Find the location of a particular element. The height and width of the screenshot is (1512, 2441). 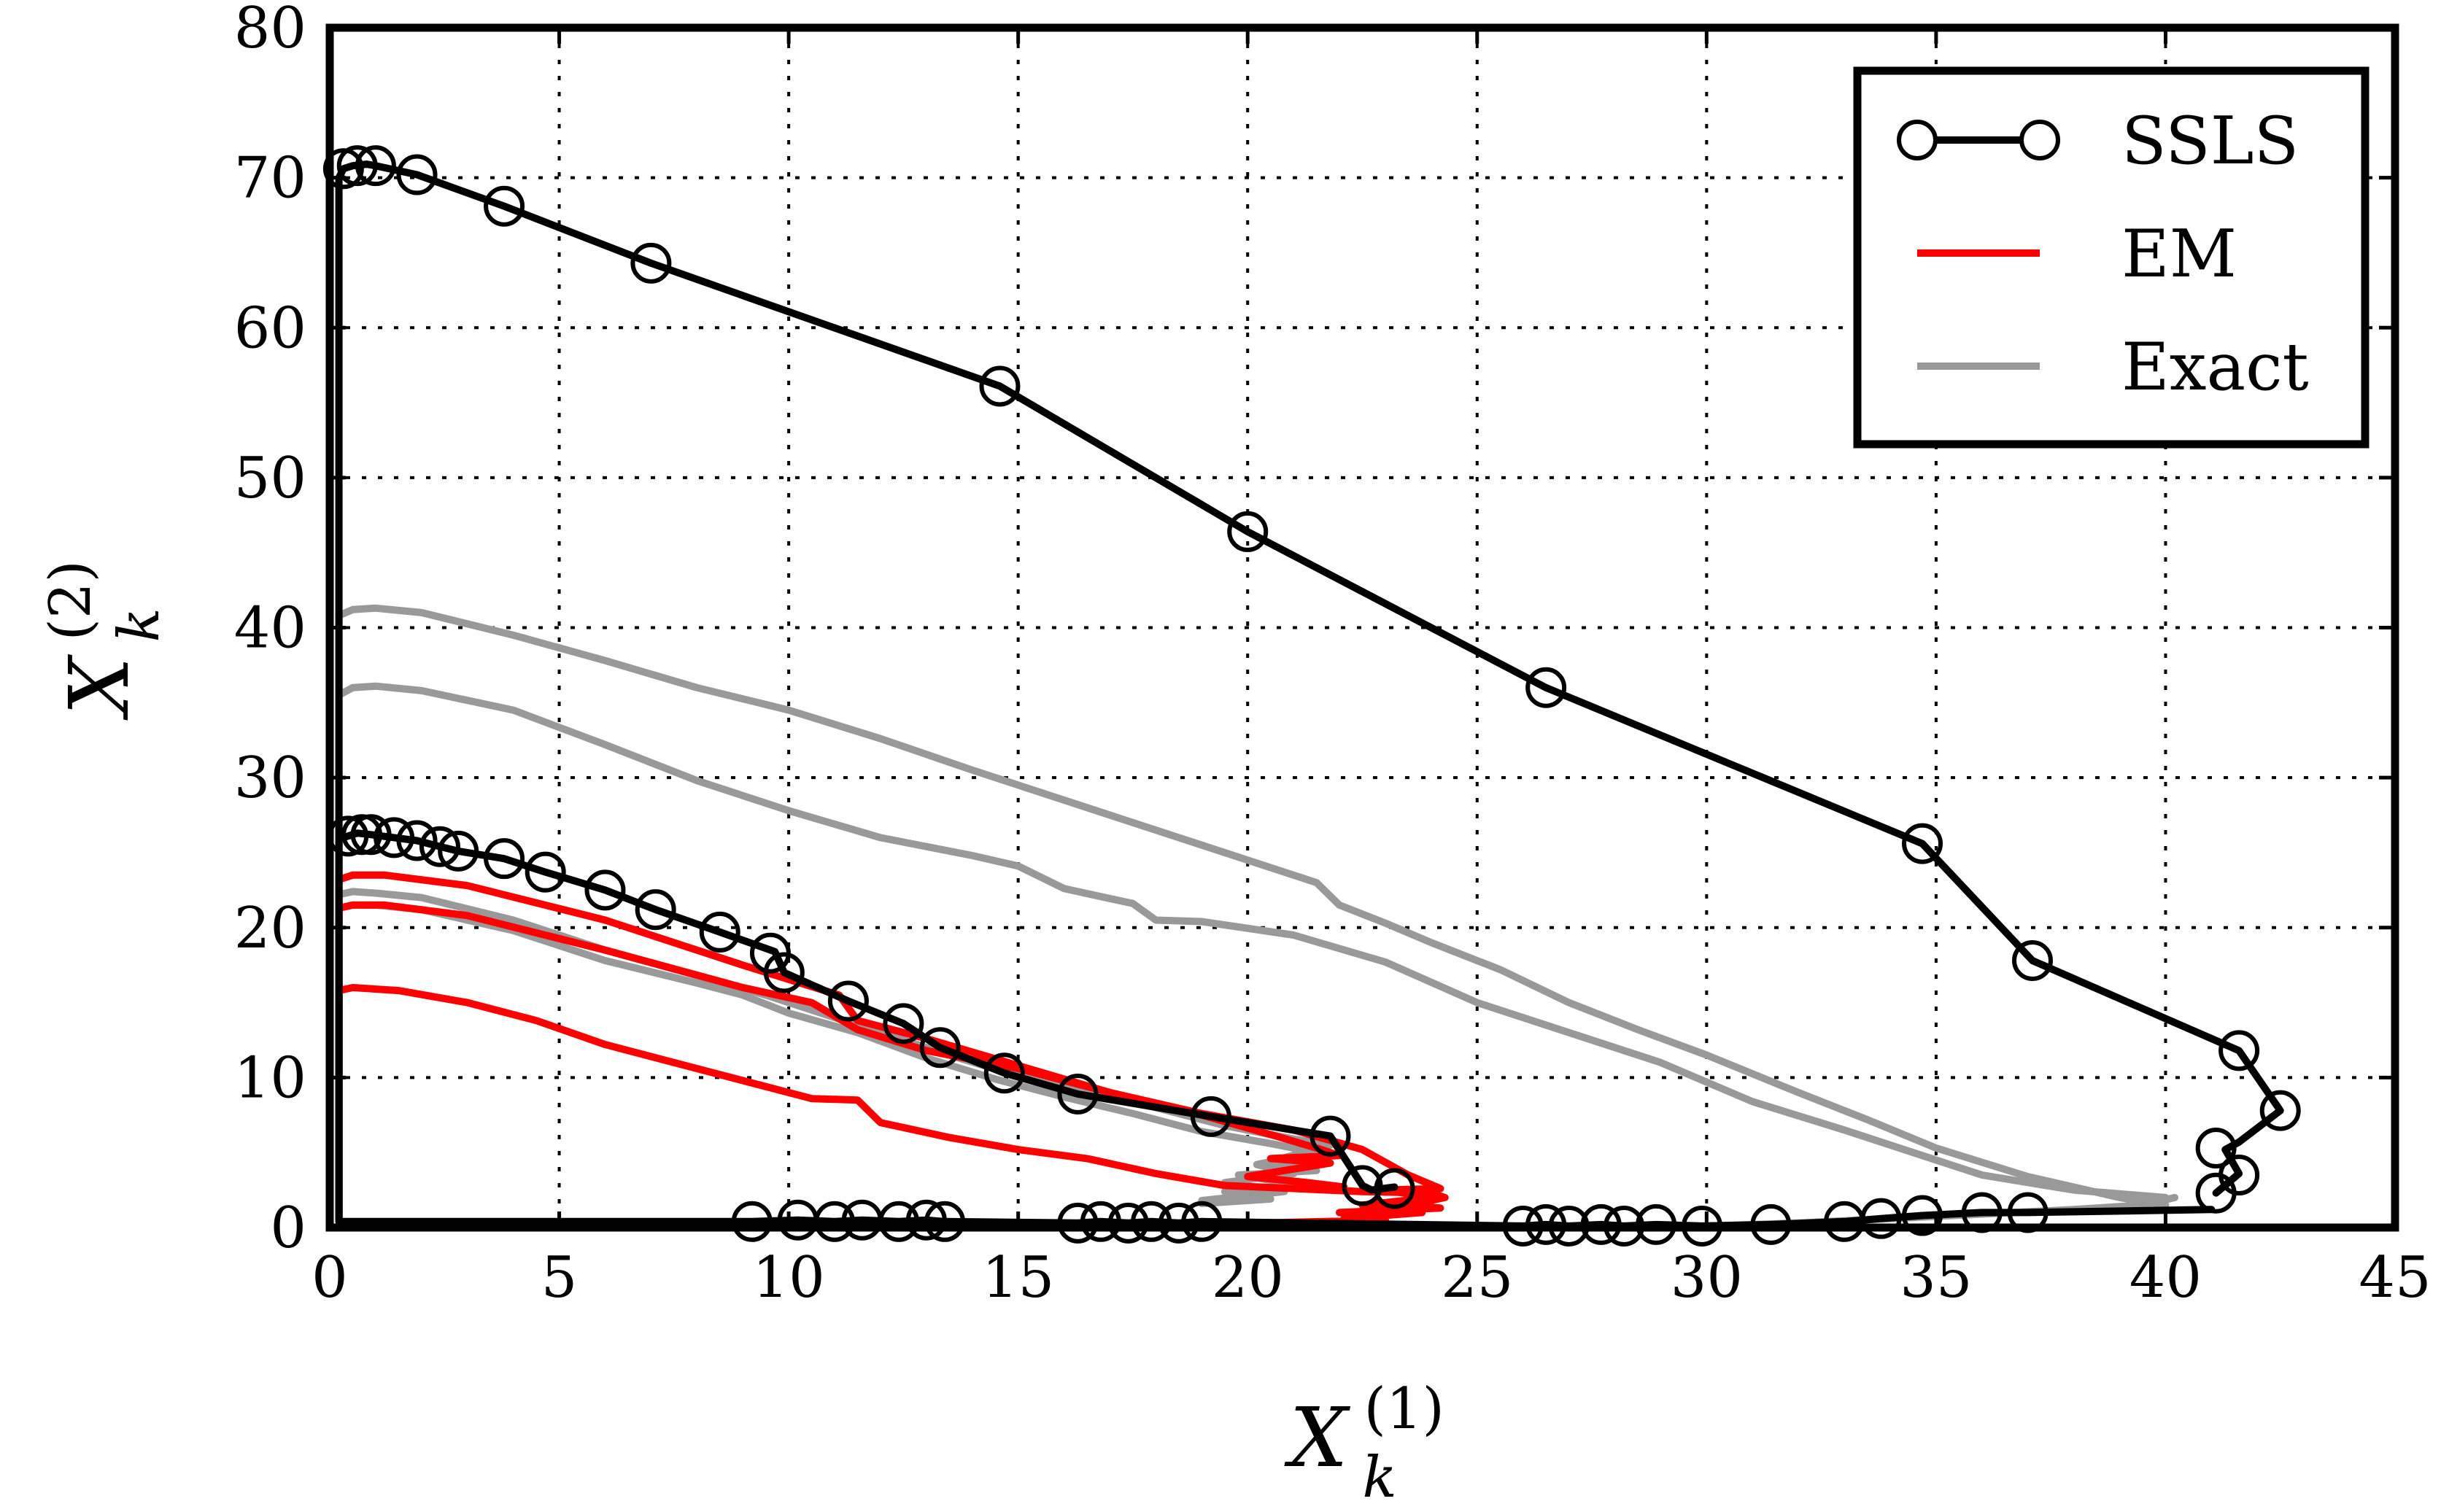

y-tick-label: 60 is located at coordinates (270, 328).